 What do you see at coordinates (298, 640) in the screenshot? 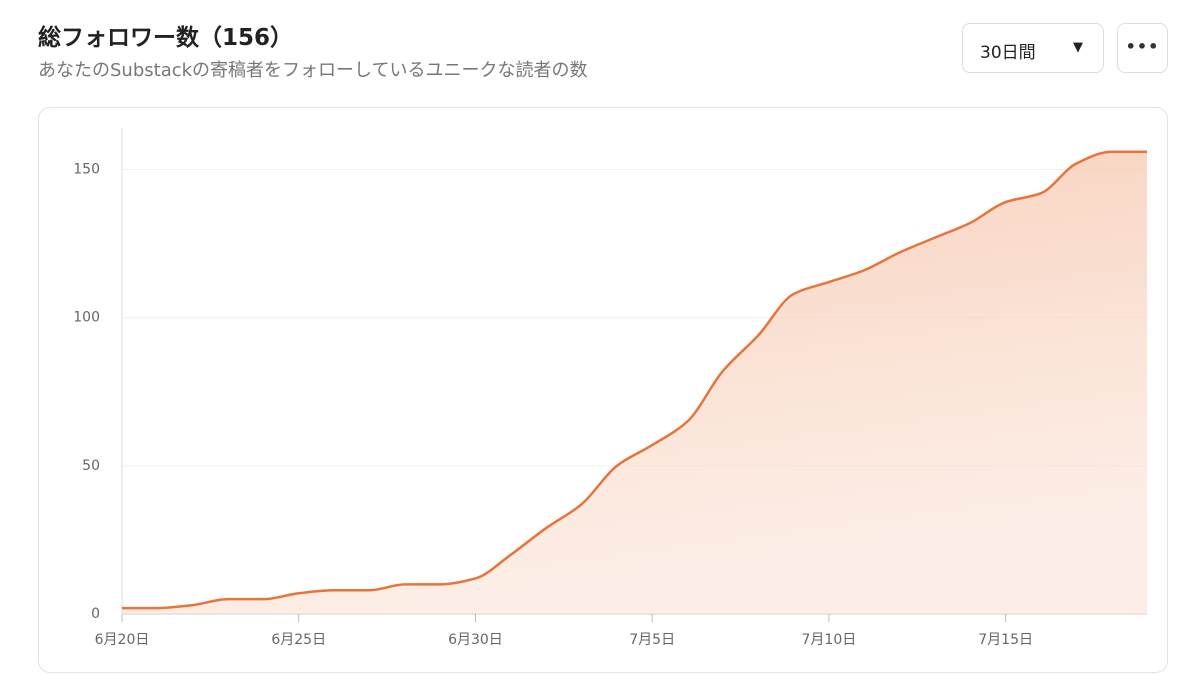
I see `x-tick-label: 6月25日` at bounding box center [298, 640].